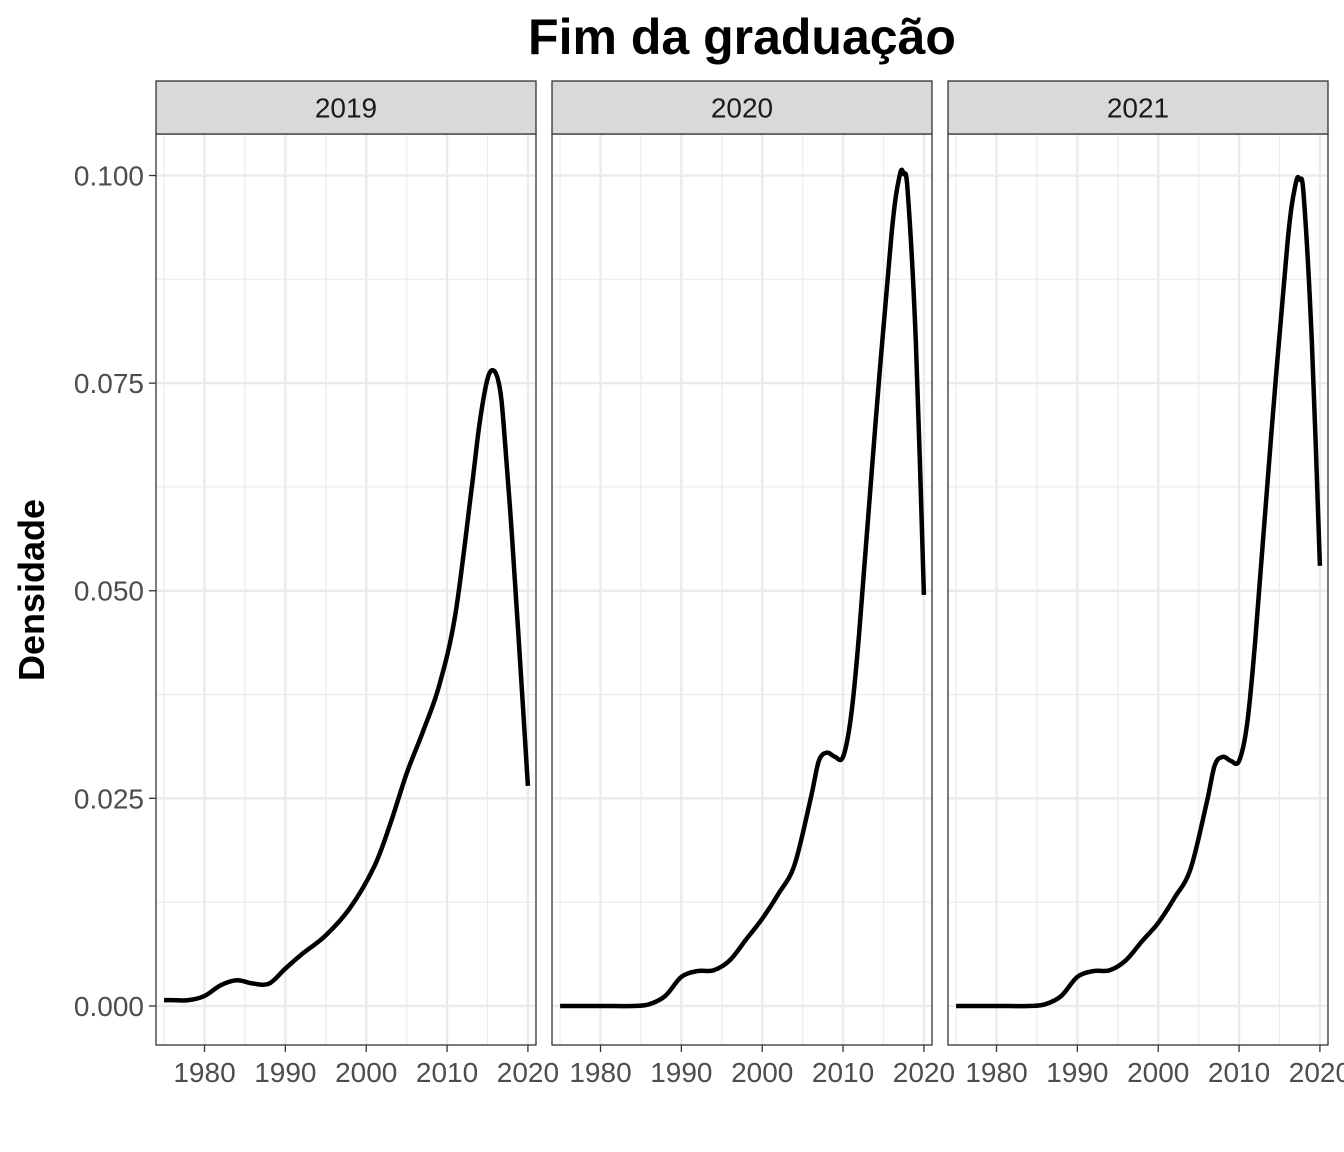 Image resolution: width=1344 pixels, height=1152 pixels. What do you see at coordinates (109, 798) in the screenshot?
I see `y-tick-label: 0.025` at bounding box center [109, 798].